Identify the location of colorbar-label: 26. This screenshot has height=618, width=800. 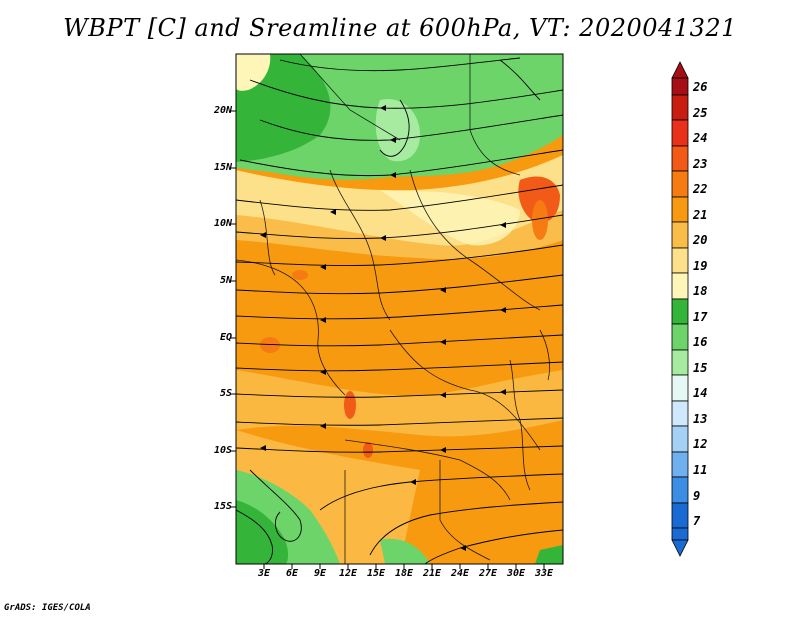
(700, 87).